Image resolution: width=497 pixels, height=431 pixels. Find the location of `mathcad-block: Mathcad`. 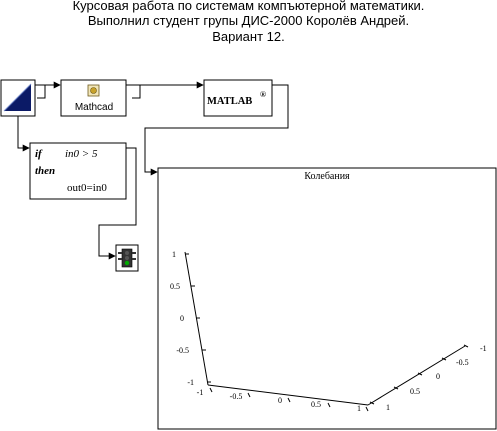

mathcad-block: Mathcad is located at coordinates (93, 98).